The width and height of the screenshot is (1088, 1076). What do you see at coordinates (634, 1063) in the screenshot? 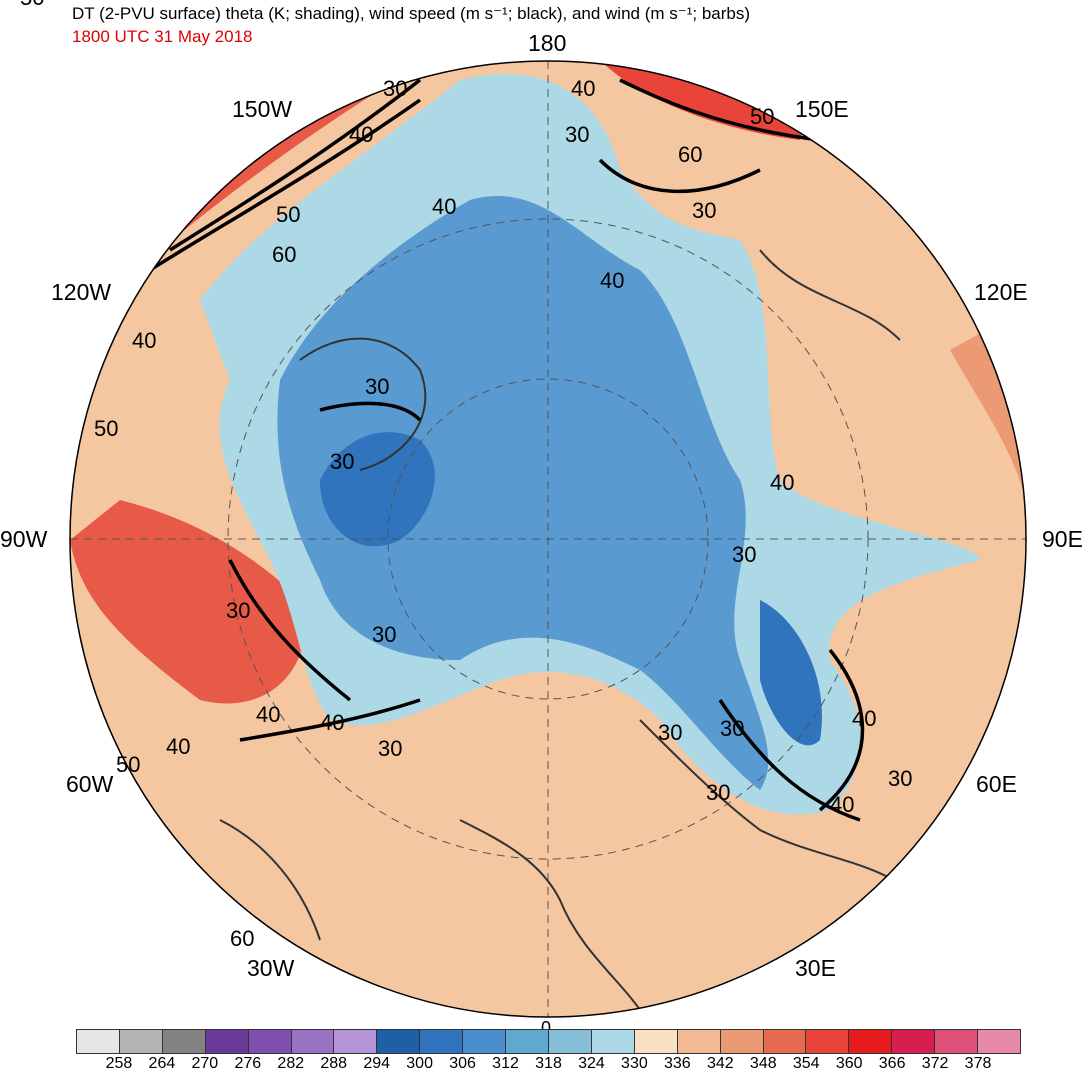
I see `colorbar-tick-label: 330` at bounding box center [634, 1063].